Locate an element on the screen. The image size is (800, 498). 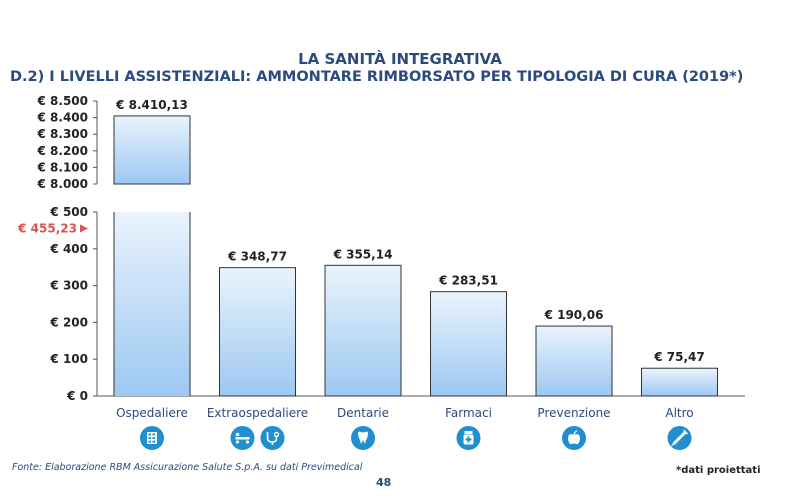
y-tick-label: € 300 is located at coordinates (68, 286).